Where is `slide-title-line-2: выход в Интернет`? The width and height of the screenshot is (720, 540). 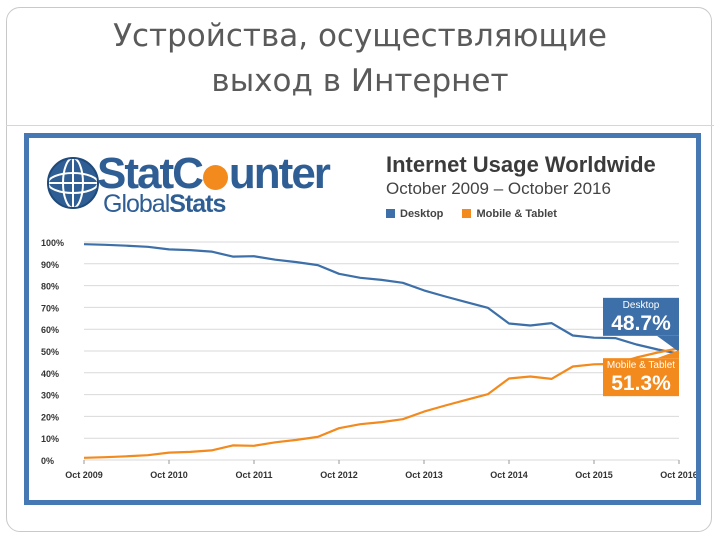
slide-title-line-2: выход в Интернет is located at coordinates (360, 81).